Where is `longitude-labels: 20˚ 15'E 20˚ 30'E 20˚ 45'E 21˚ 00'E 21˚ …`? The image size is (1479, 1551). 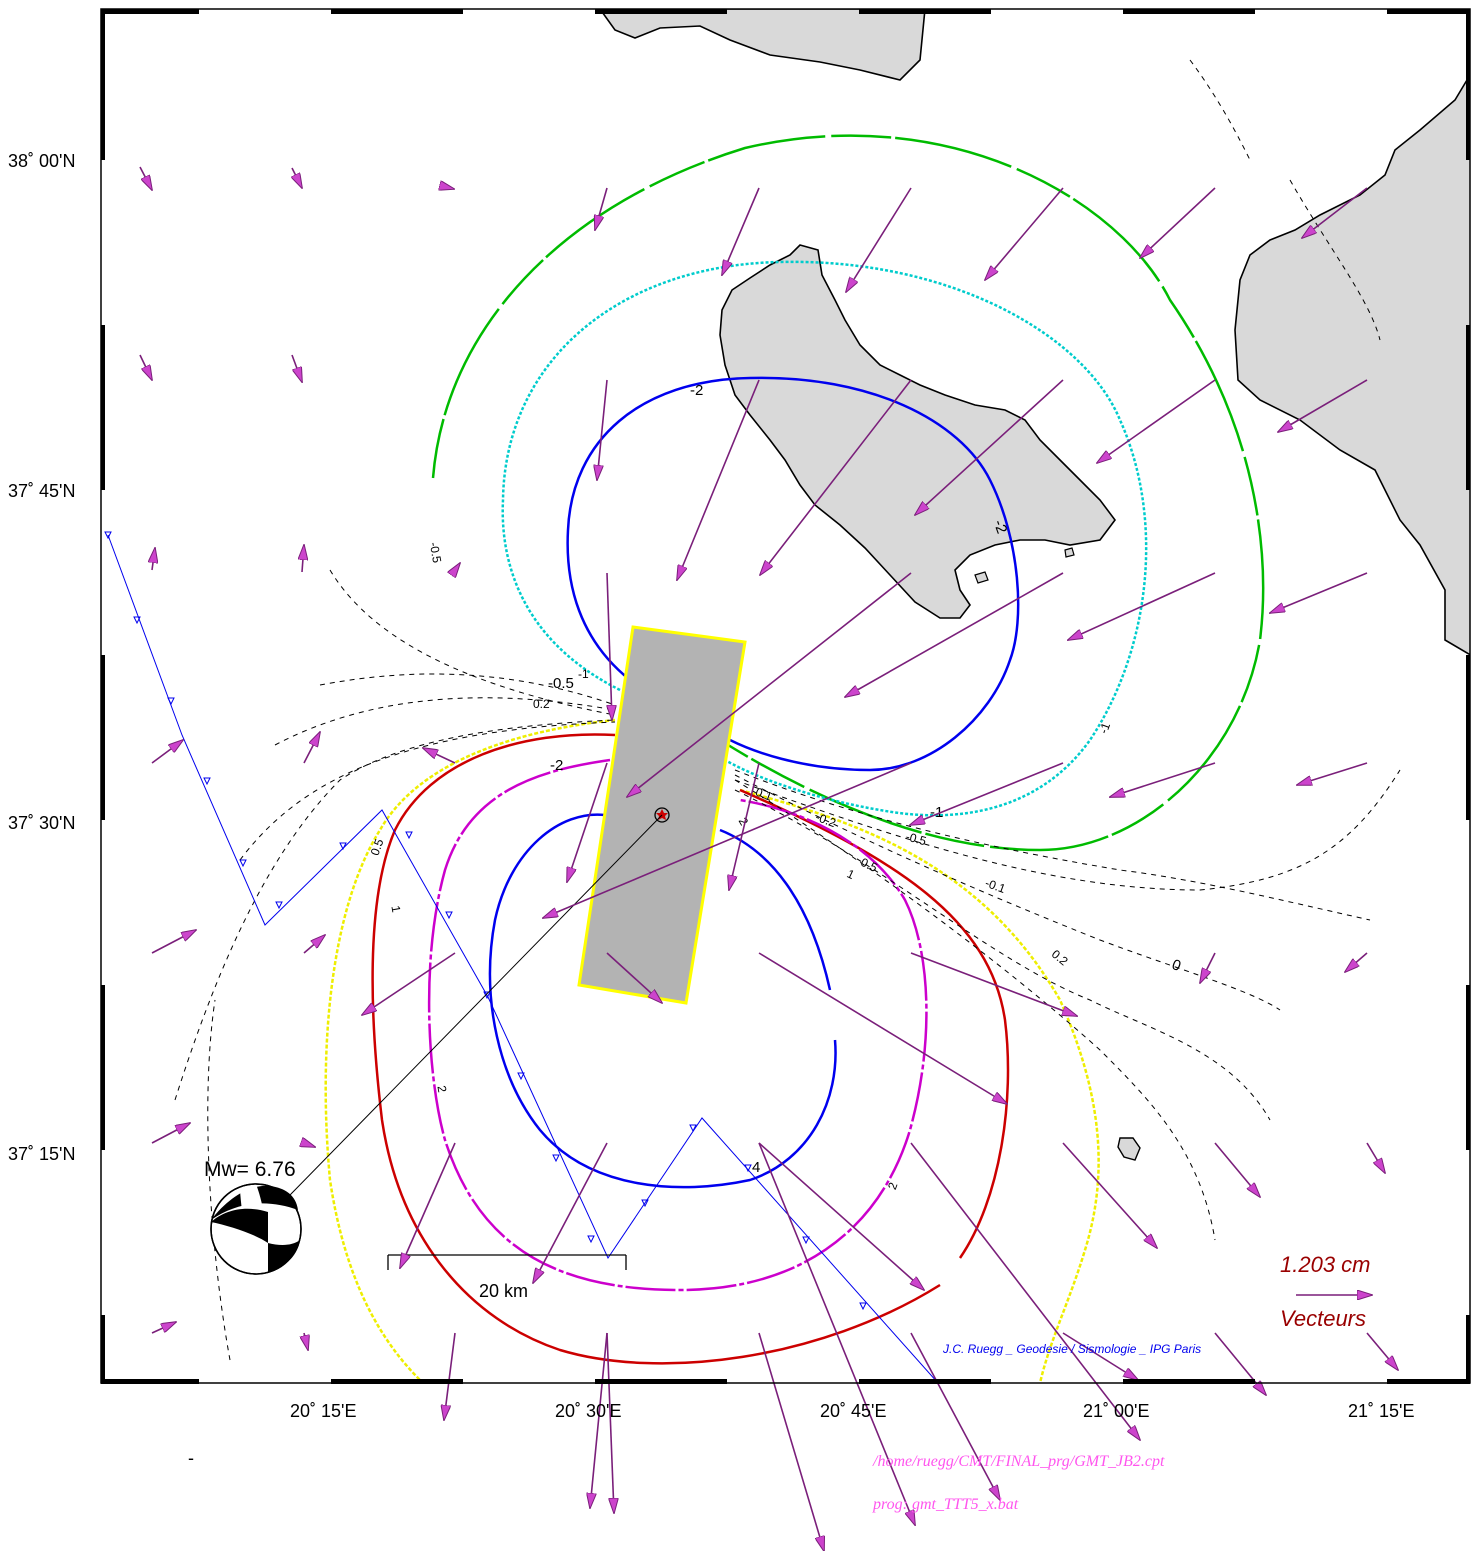 longitude-labels: 20˚ 15'E 20˚ 30'E 20˚ 45'E 21˚ 00'E 21˚ … is located at coordinates (852, 1411).